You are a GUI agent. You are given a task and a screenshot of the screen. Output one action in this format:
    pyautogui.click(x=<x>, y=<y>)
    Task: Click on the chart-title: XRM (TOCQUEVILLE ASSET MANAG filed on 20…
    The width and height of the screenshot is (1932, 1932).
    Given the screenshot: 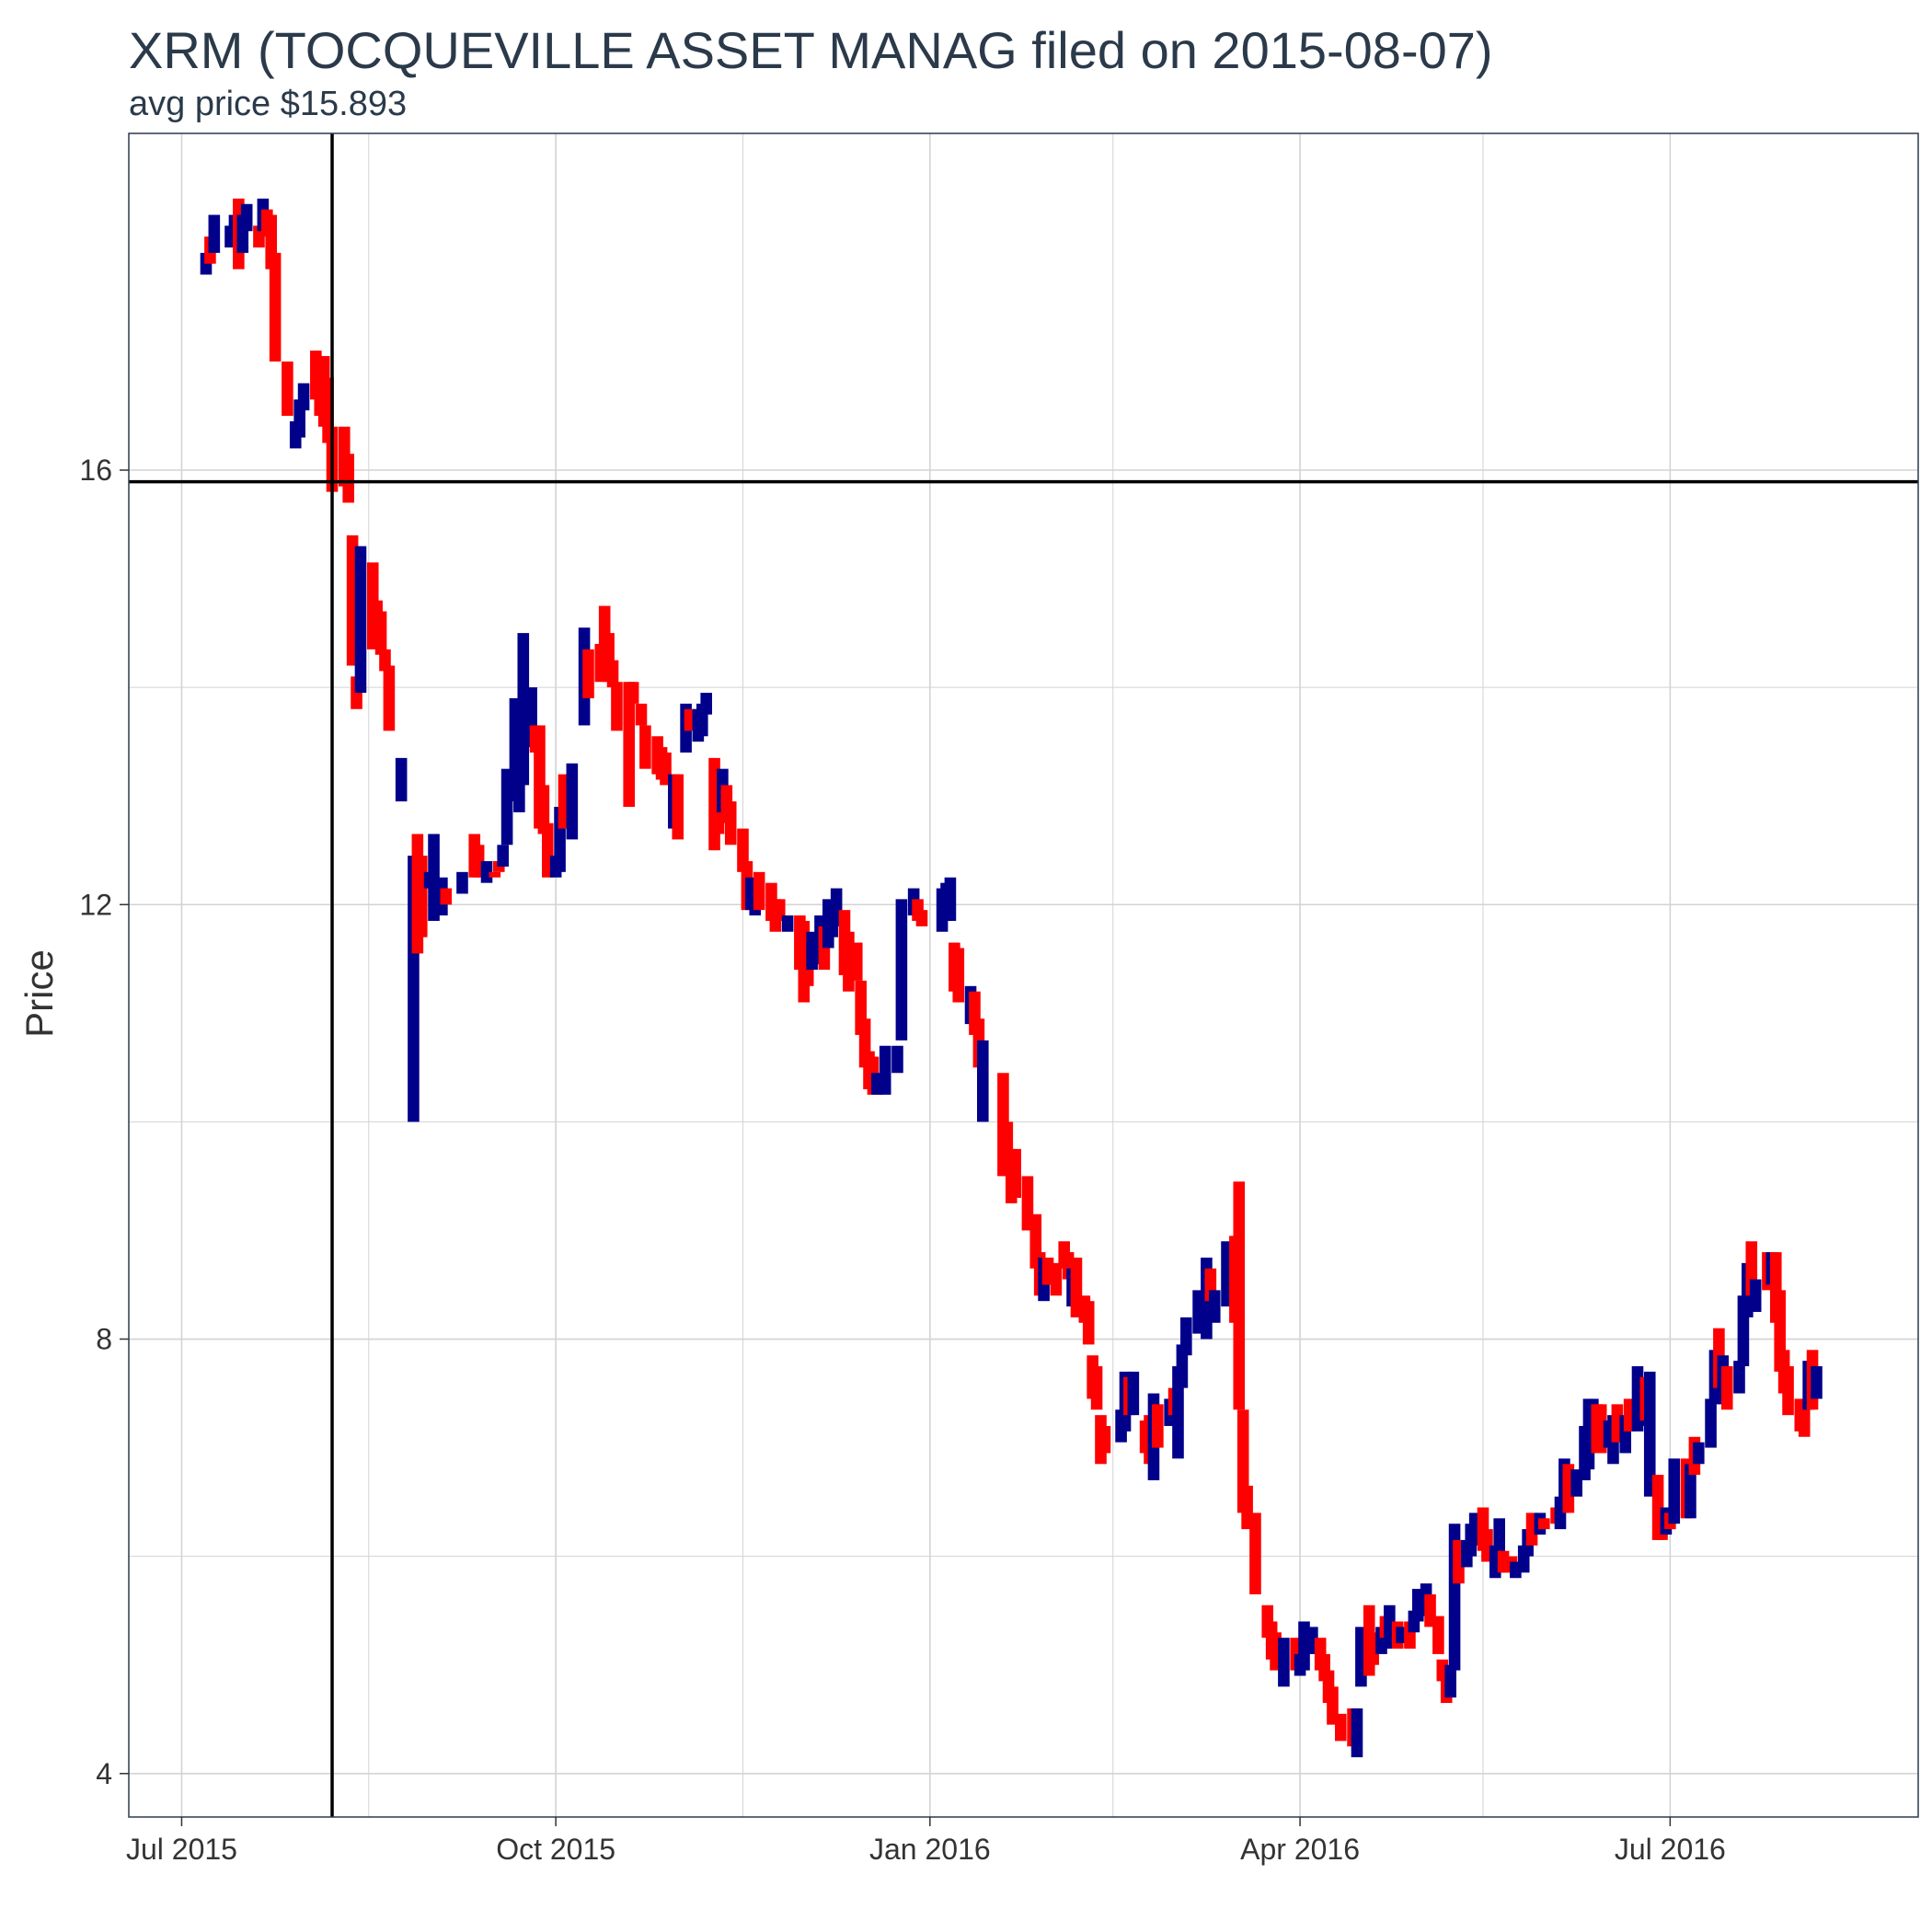 What is the action you would take?
    pyautogui.click(x=811, y=50)
    